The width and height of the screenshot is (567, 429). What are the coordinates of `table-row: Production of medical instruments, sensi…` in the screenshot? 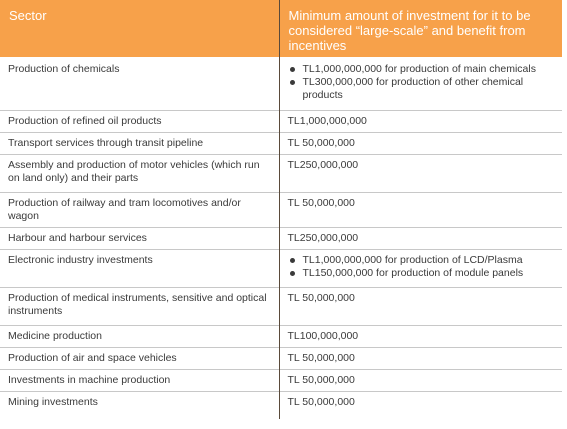 It's located at (281, 305).